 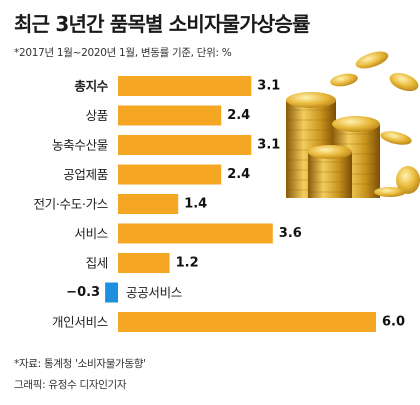 What do you see at coordinates (70, 385) in the screenshot?
I see `graphic-credit: 그래픽: 유정수 디자인기자` at bounding box center [70, 385].